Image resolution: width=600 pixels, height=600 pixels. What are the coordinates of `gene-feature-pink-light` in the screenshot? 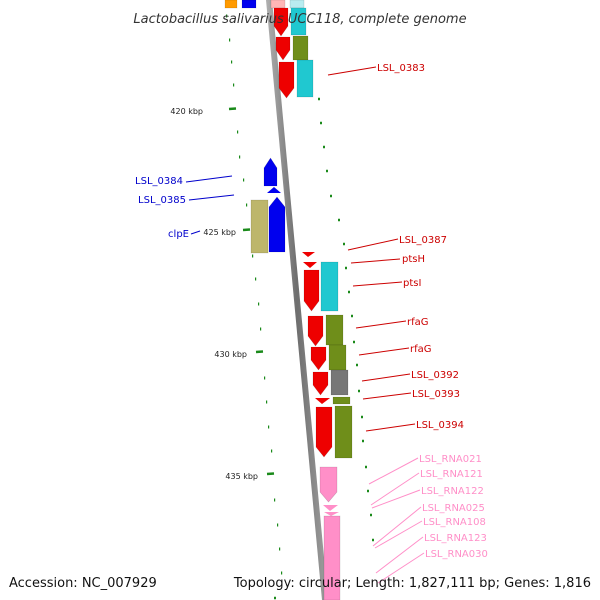 It's located at (278, 4).